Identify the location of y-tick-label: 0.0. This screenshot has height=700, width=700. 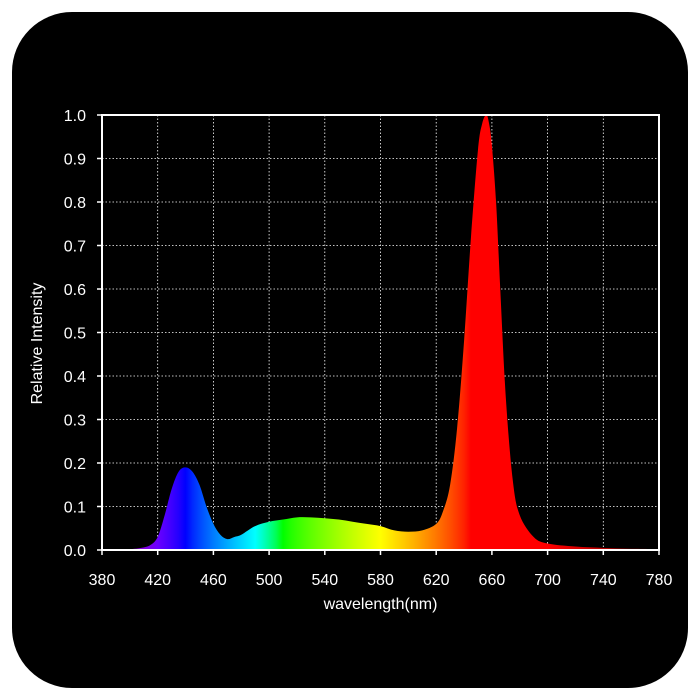
(75, 551).